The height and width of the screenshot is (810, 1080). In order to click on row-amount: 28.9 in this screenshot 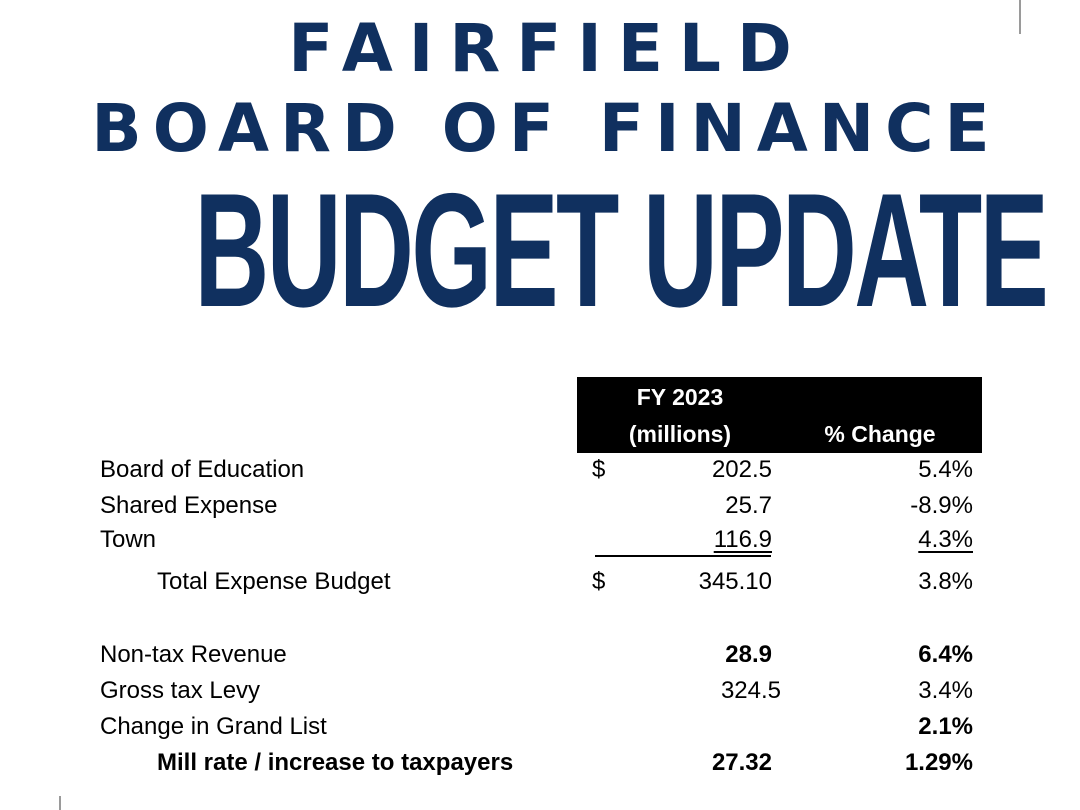, I will do `click(748, 654)`.